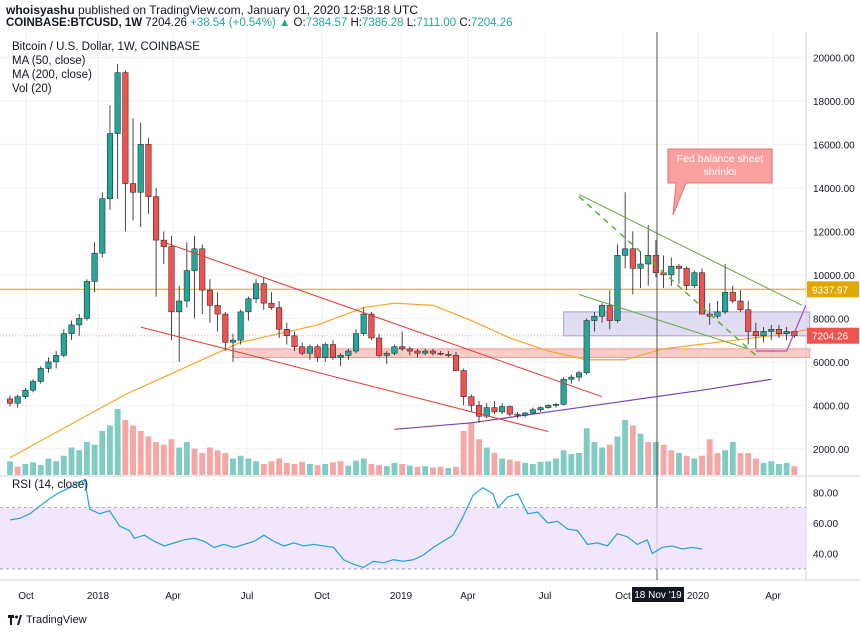 This screenshot has height=635, width=860. I want to click on legend-ma200: MA (200, close), so click(52, 75).